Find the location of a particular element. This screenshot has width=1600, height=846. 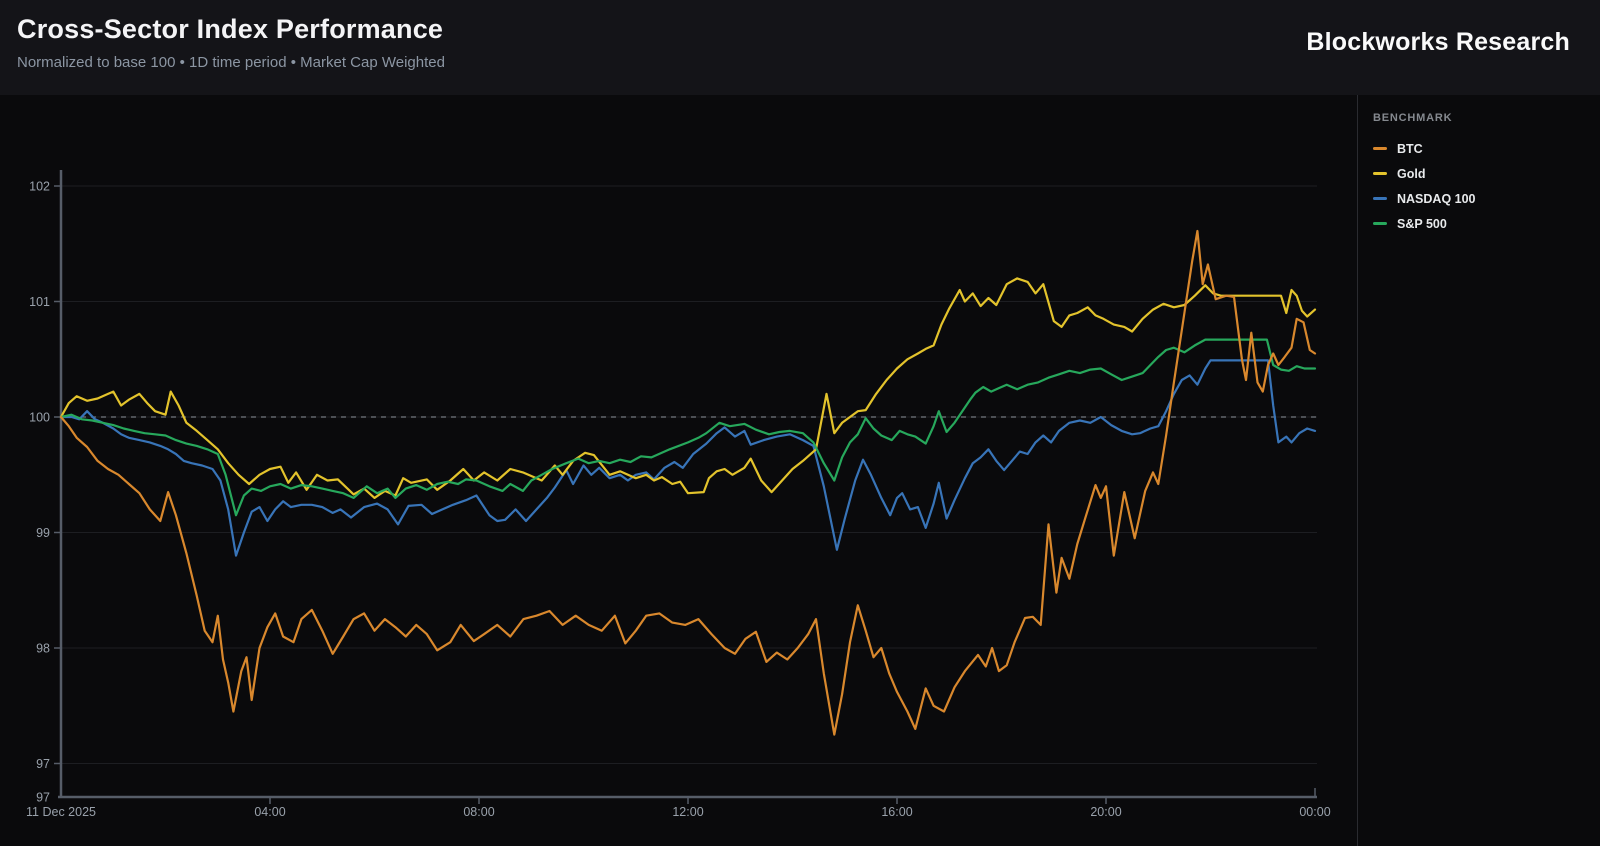

legend-item-label: S&P 500 is located at coordinates (1422, 223).